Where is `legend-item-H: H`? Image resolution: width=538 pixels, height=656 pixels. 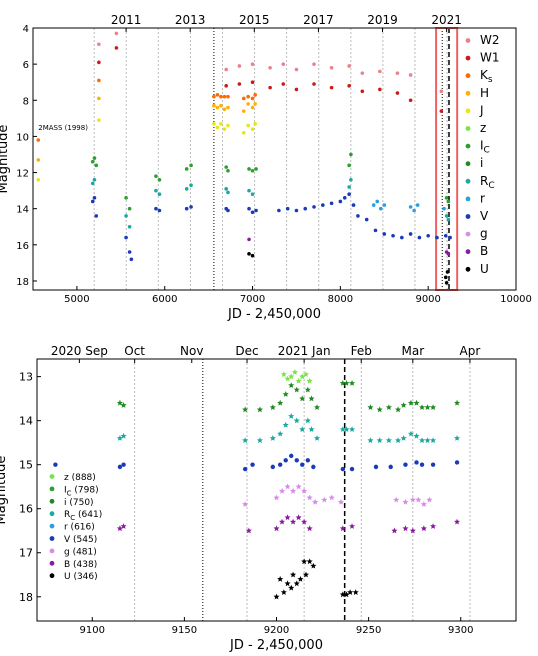
legend-item-H: H is located at coordinates (477, 93).